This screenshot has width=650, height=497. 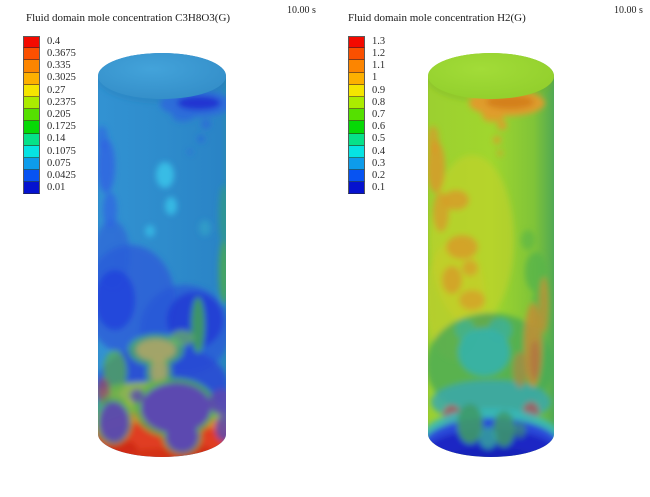 What do you see at coordinates (56, 90) in the screenshot?
I see `legend-value-label: 0.27` at bounding box center [56, 90].